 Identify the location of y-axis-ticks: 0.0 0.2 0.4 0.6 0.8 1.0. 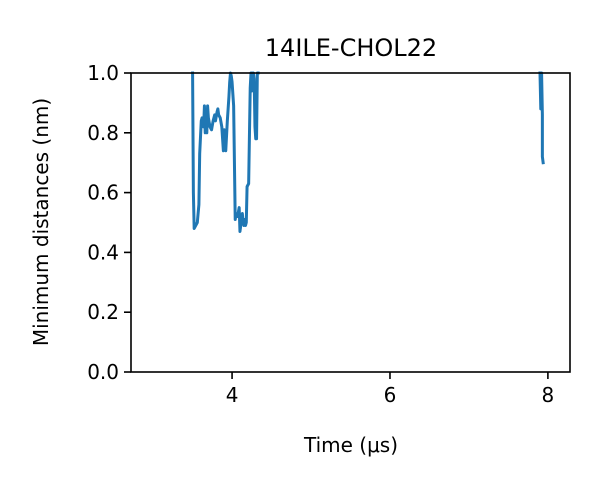
(109, 222).